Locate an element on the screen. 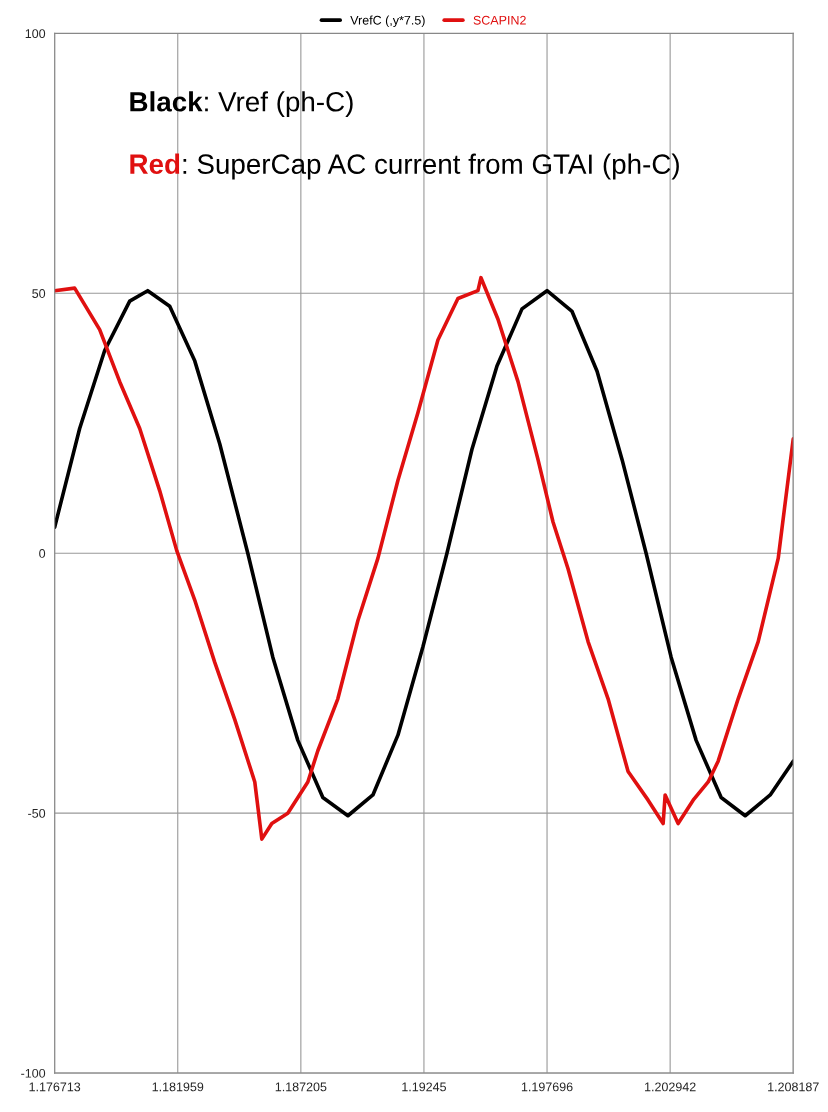 This screenshot has height=1112, width=828. y-tick-label: 0 is located at coordinates (42, 553).